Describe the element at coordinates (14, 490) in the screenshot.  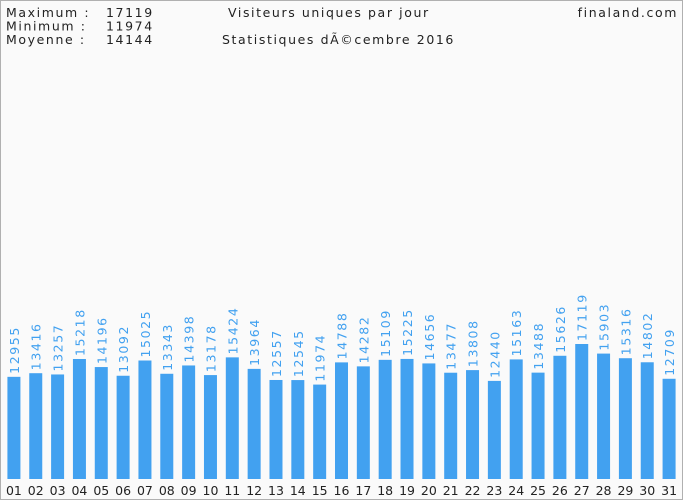
I see `x-tick-label: 01` at that location.